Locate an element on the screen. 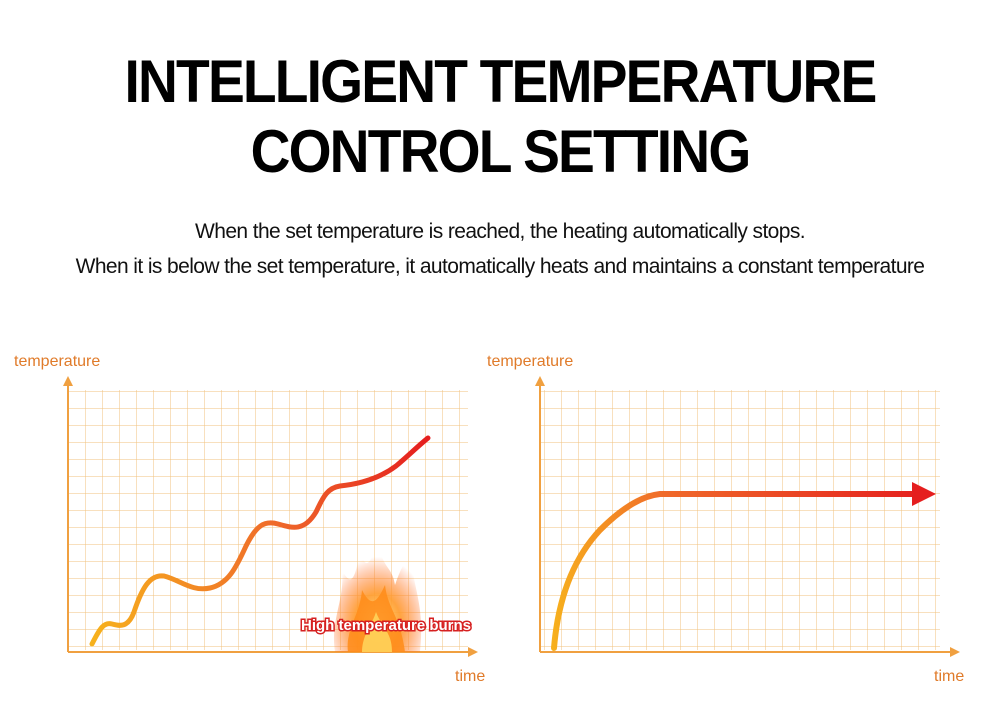  right-x-axis-label: time is located at coordinates (949, 676).